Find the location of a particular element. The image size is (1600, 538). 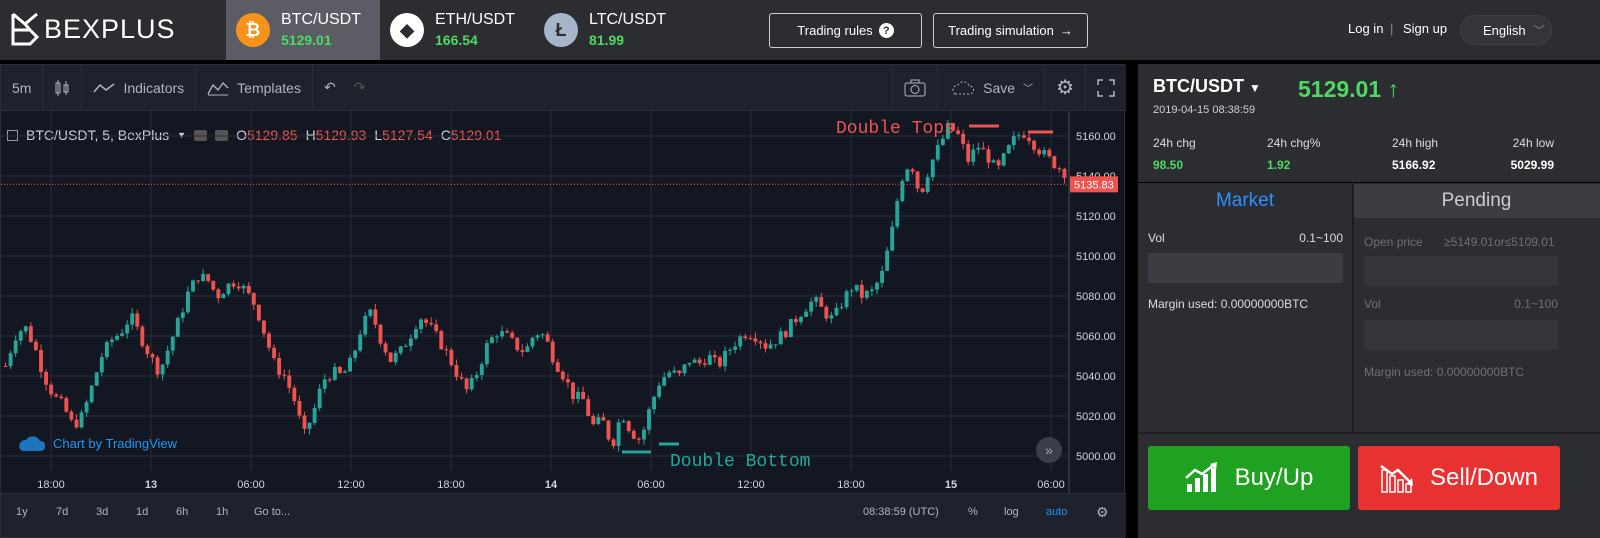

bexplus-logo: BEXPLUS is located at coordinates (93, 29).